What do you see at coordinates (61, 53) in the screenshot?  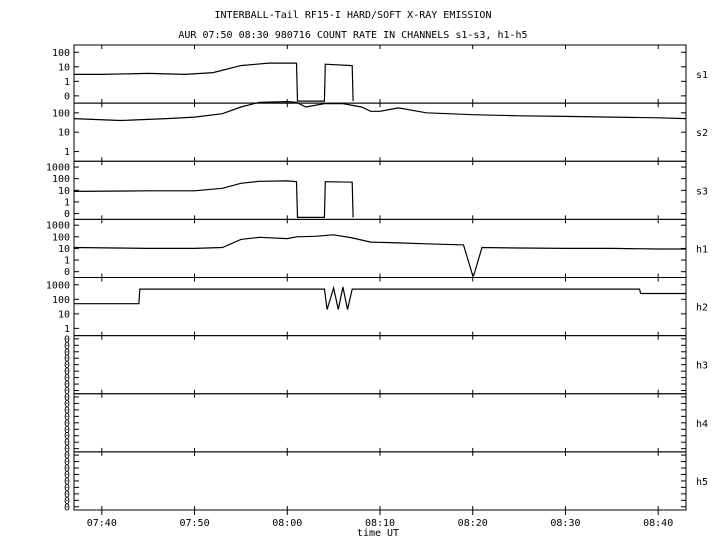 I see `y-tick-label-s1: 100` at bounding box center [61, 53].